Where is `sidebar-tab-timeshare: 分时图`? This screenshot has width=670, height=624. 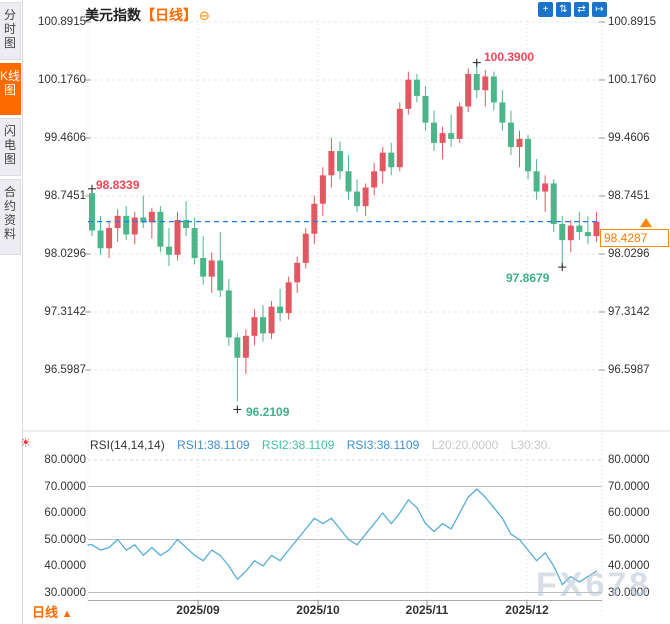 sidebar-tab-timeshare: 分时图 is located at coordinates (10, 31).